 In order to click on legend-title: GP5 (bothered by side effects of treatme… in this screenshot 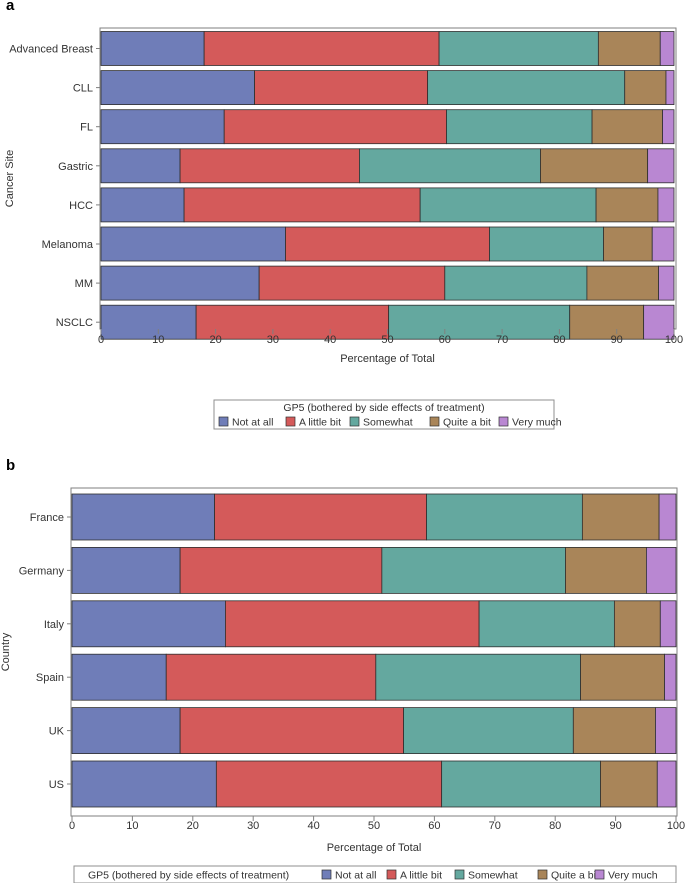, I will do `click(383, 408)`.